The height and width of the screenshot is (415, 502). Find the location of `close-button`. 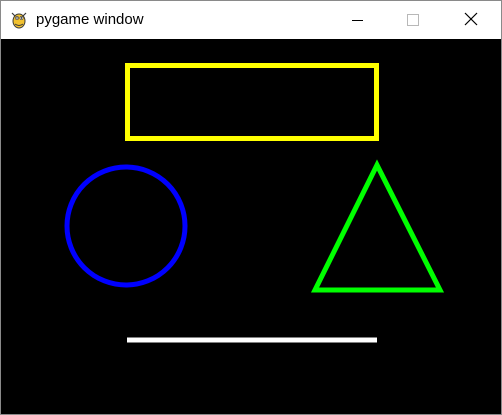

close-button is located at coordinates (470, 20).